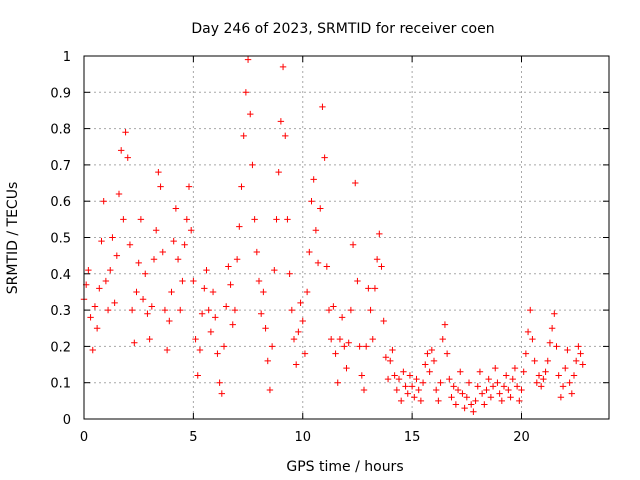  Describe the element at coordinates (60, 202) in the screenshot. I see `y-tick-label: 0.6` at that location.